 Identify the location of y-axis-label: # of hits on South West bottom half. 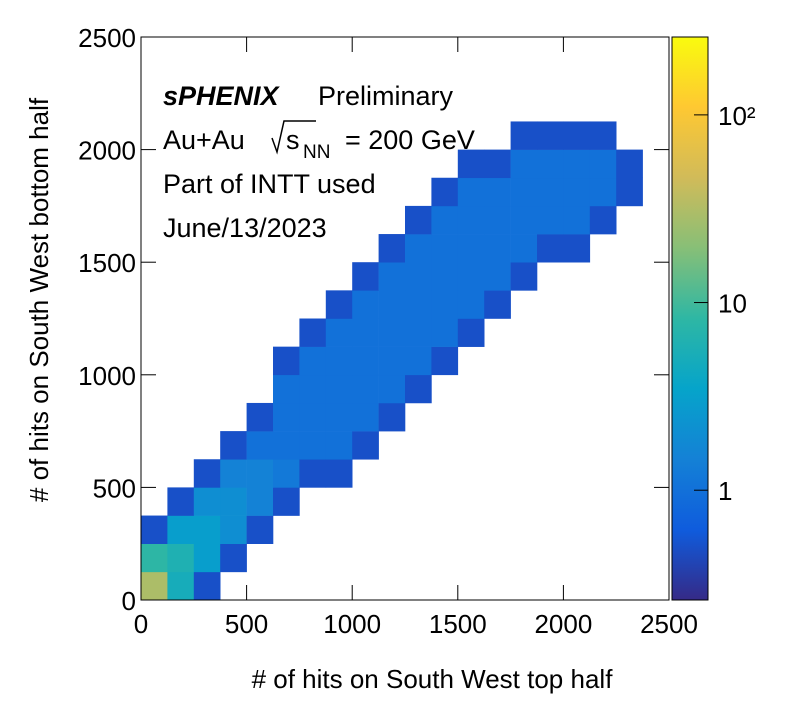
(39, 299).